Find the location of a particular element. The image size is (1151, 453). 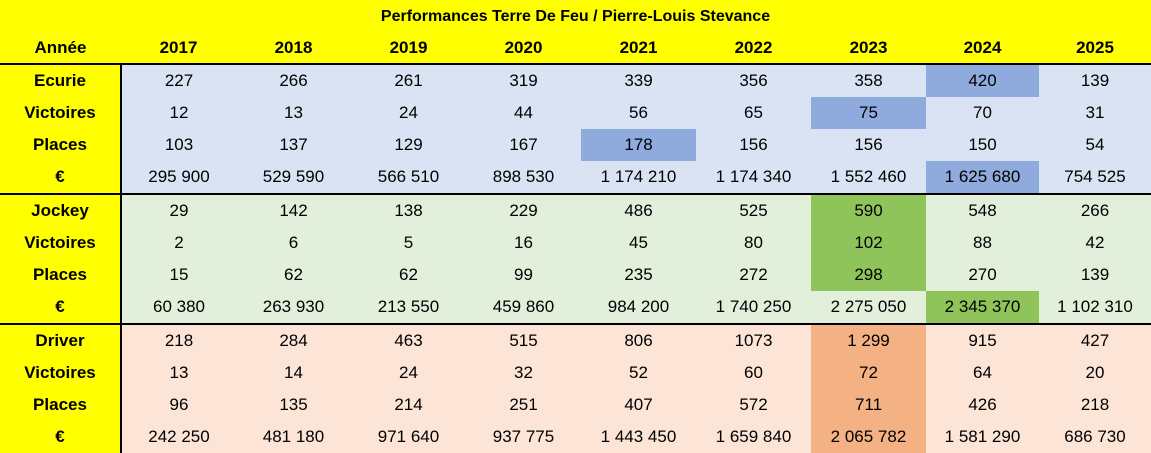

value-cell: 235 is located at coordinates (638, 275).